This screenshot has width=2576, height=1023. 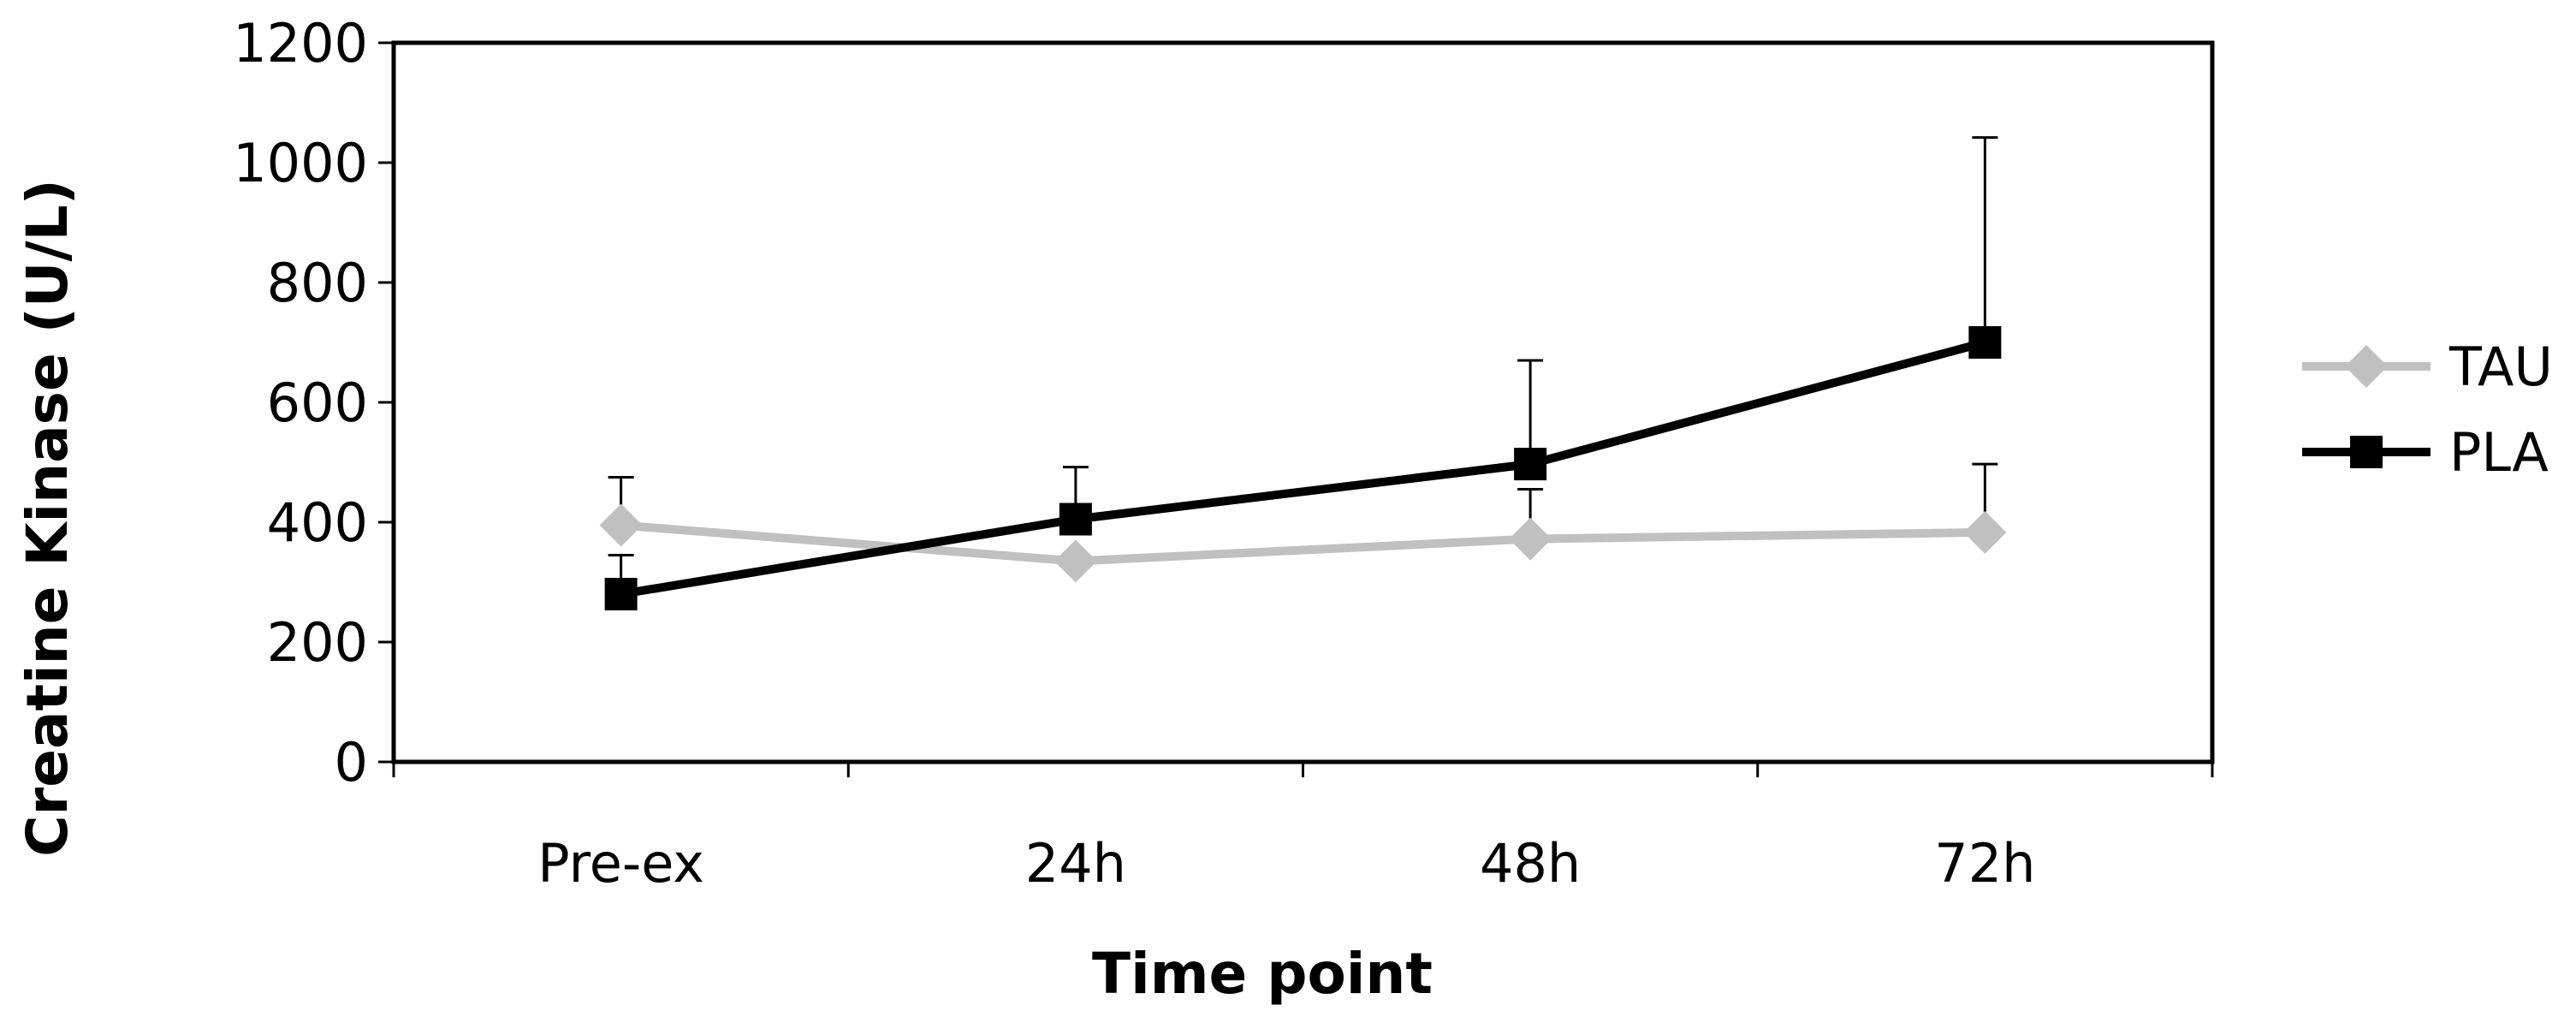 What do you see at coordinates (2499, 453) in the screenshot?
I see `legend-label-pla: PLA` at bounding box center [2499, 453].